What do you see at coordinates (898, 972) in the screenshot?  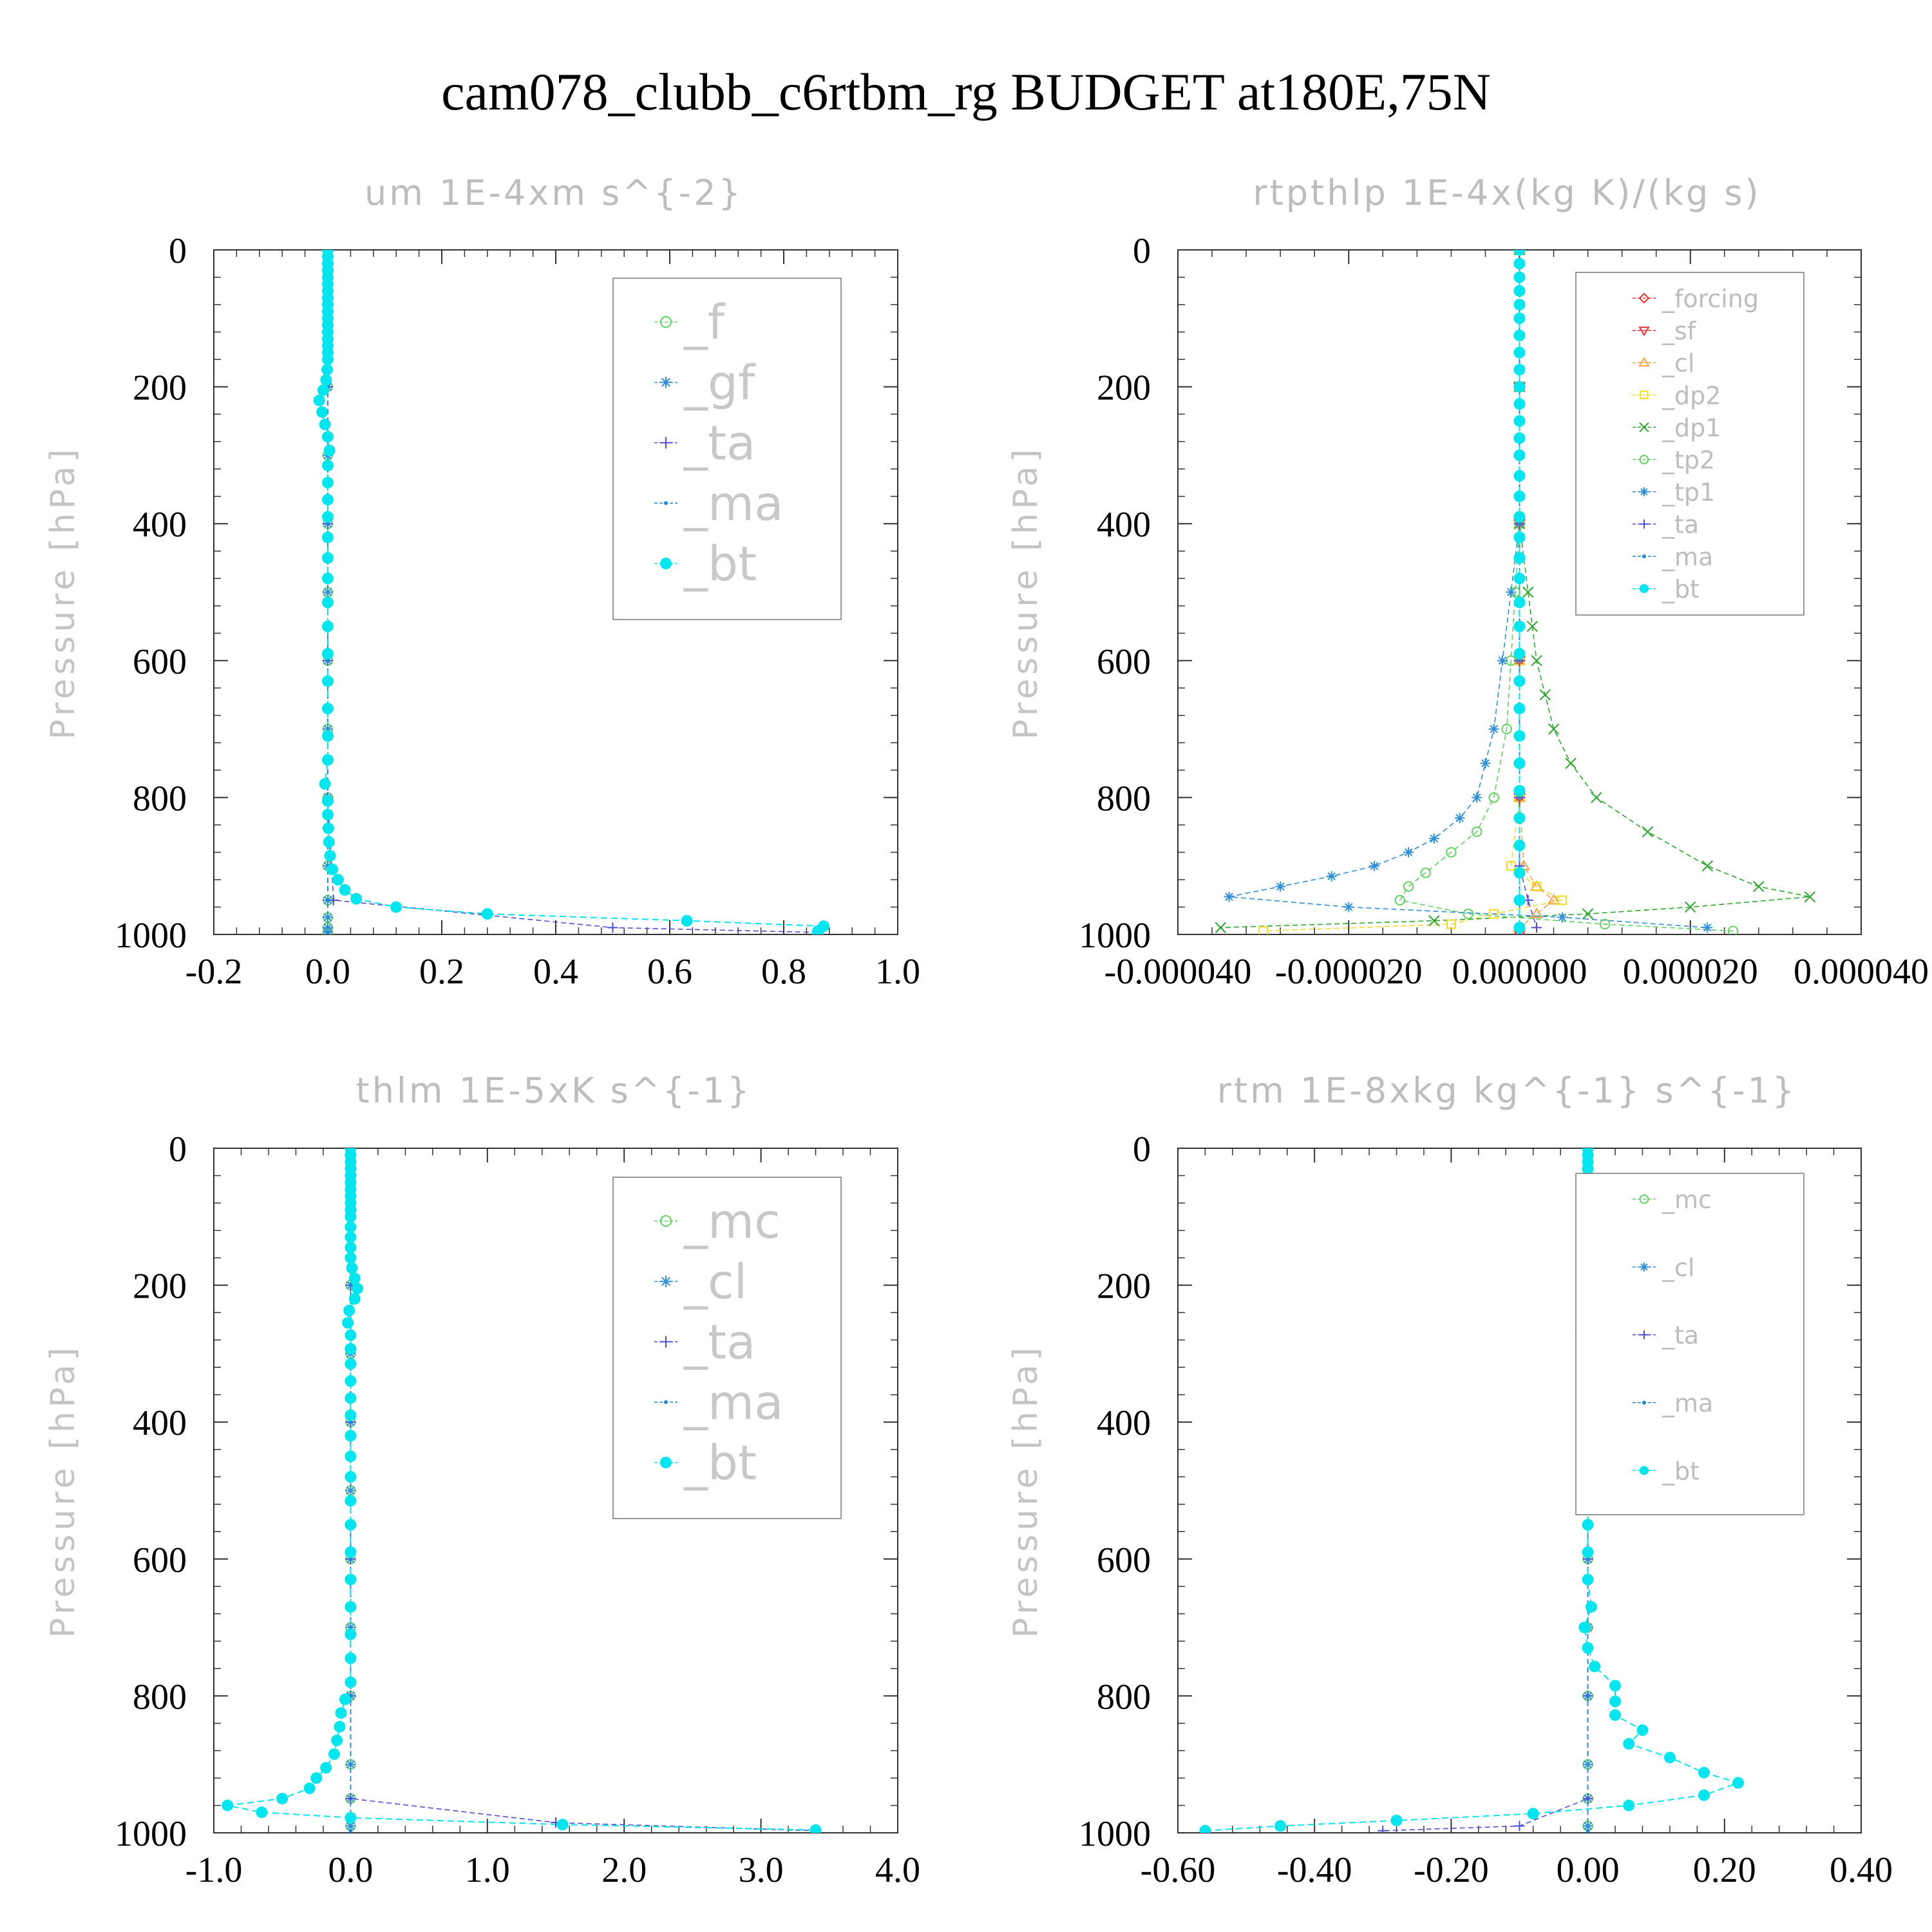 I see `x-tick-label: 1.0` at bounding box center [898, 972].